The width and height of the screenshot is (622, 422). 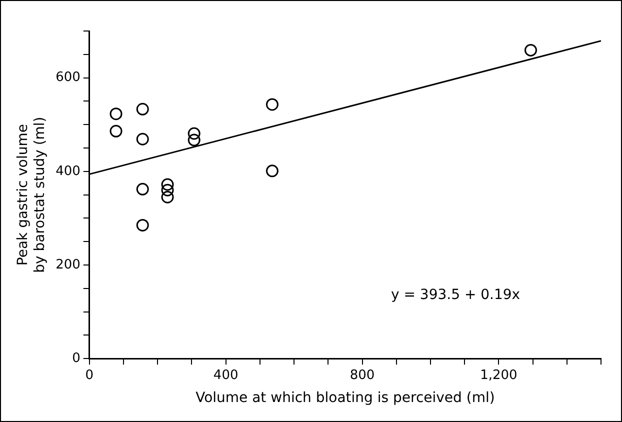 What do you see at coordinates (68, 171) in the screenshot?
I see `y-tick-label: 400` at bounding box center [68, 171].